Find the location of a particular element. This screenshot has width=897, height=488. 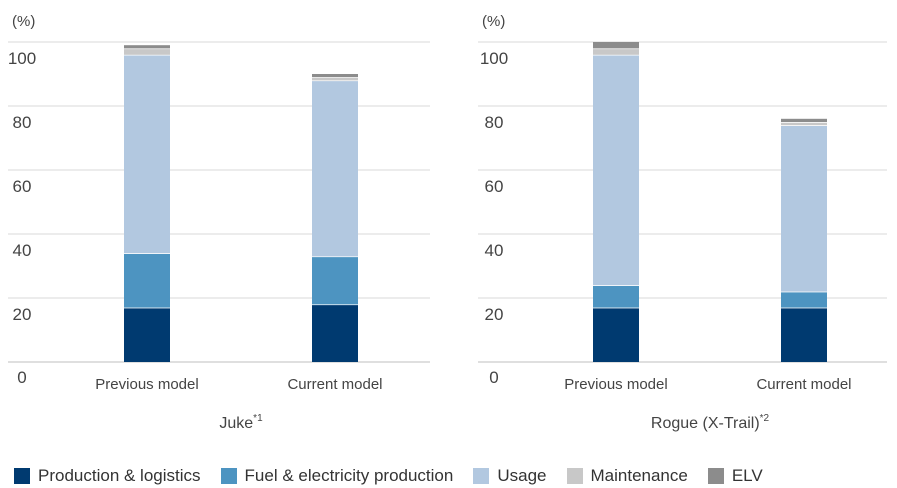

panel-title: Juke*1 is located at coordinates (241, 422).